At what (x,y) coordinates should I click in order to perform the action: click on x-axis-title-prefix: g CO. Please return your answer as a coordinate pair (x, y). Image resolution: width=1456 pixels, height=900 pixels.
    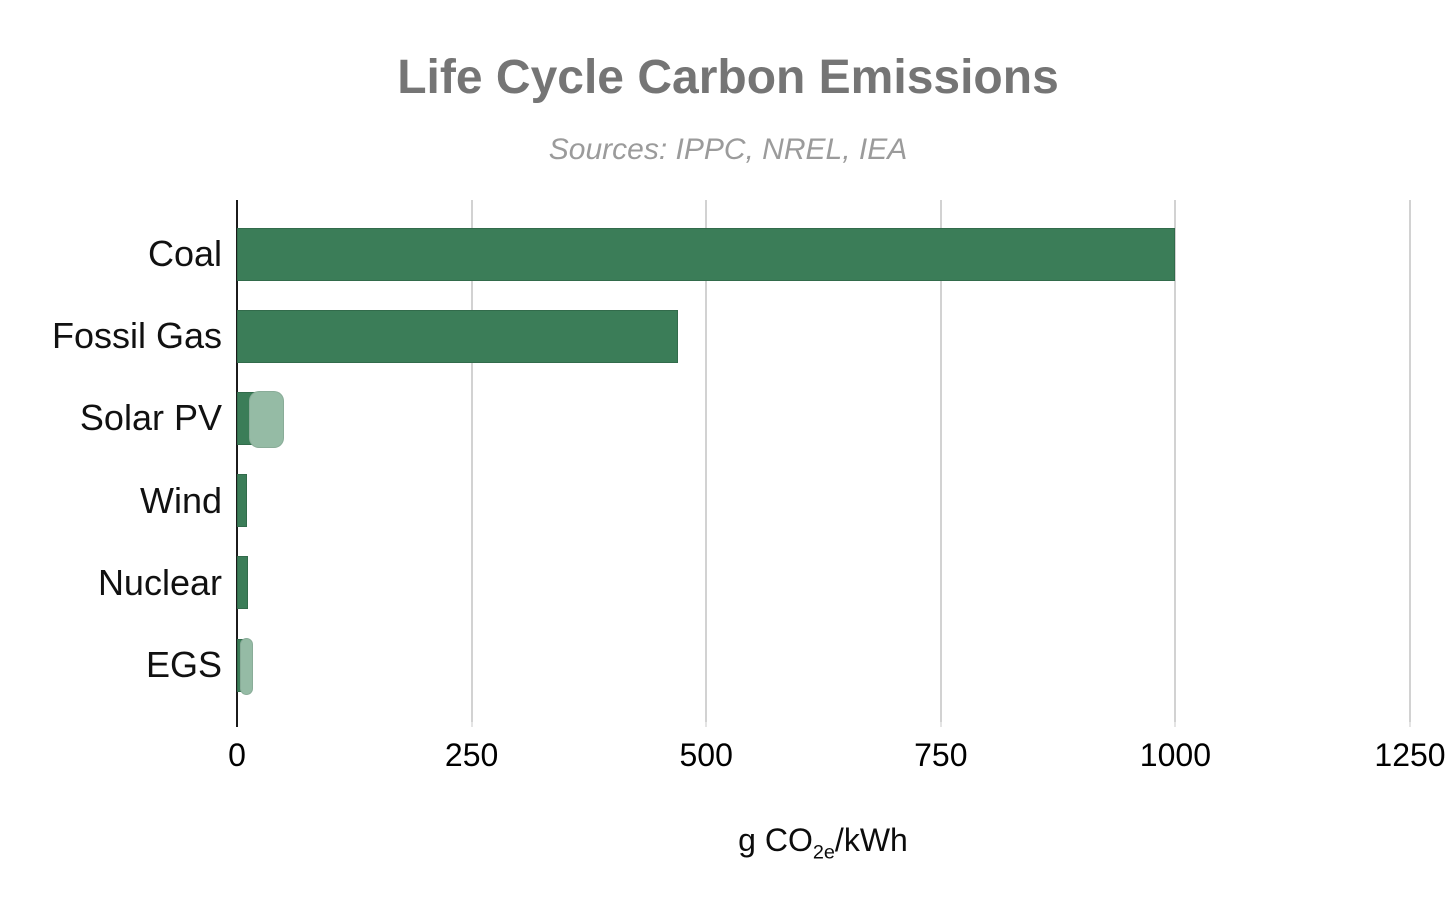
    Looking at the image, I should click on (775, 840).